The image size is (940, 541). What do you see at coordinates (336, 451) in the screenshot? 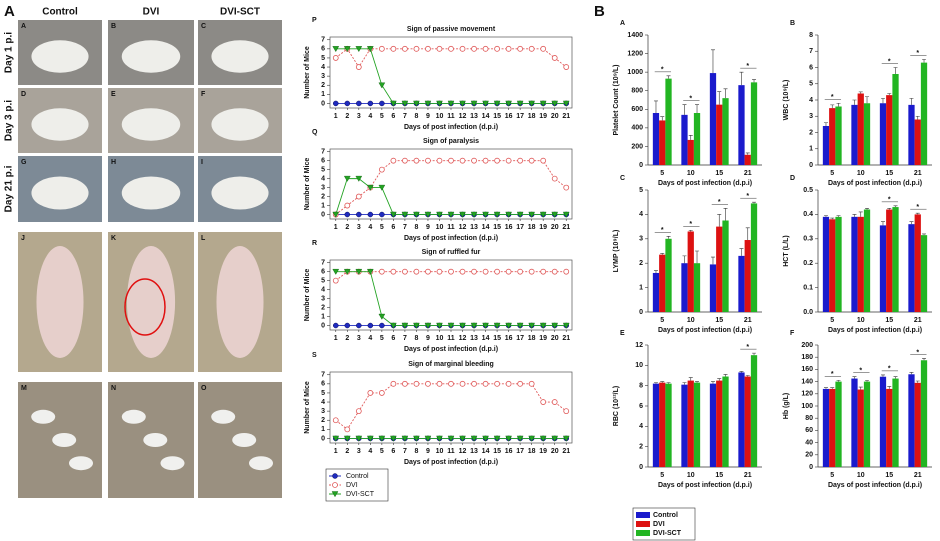
I see `x-tick-label: 1` at bounding box center [336, 451].